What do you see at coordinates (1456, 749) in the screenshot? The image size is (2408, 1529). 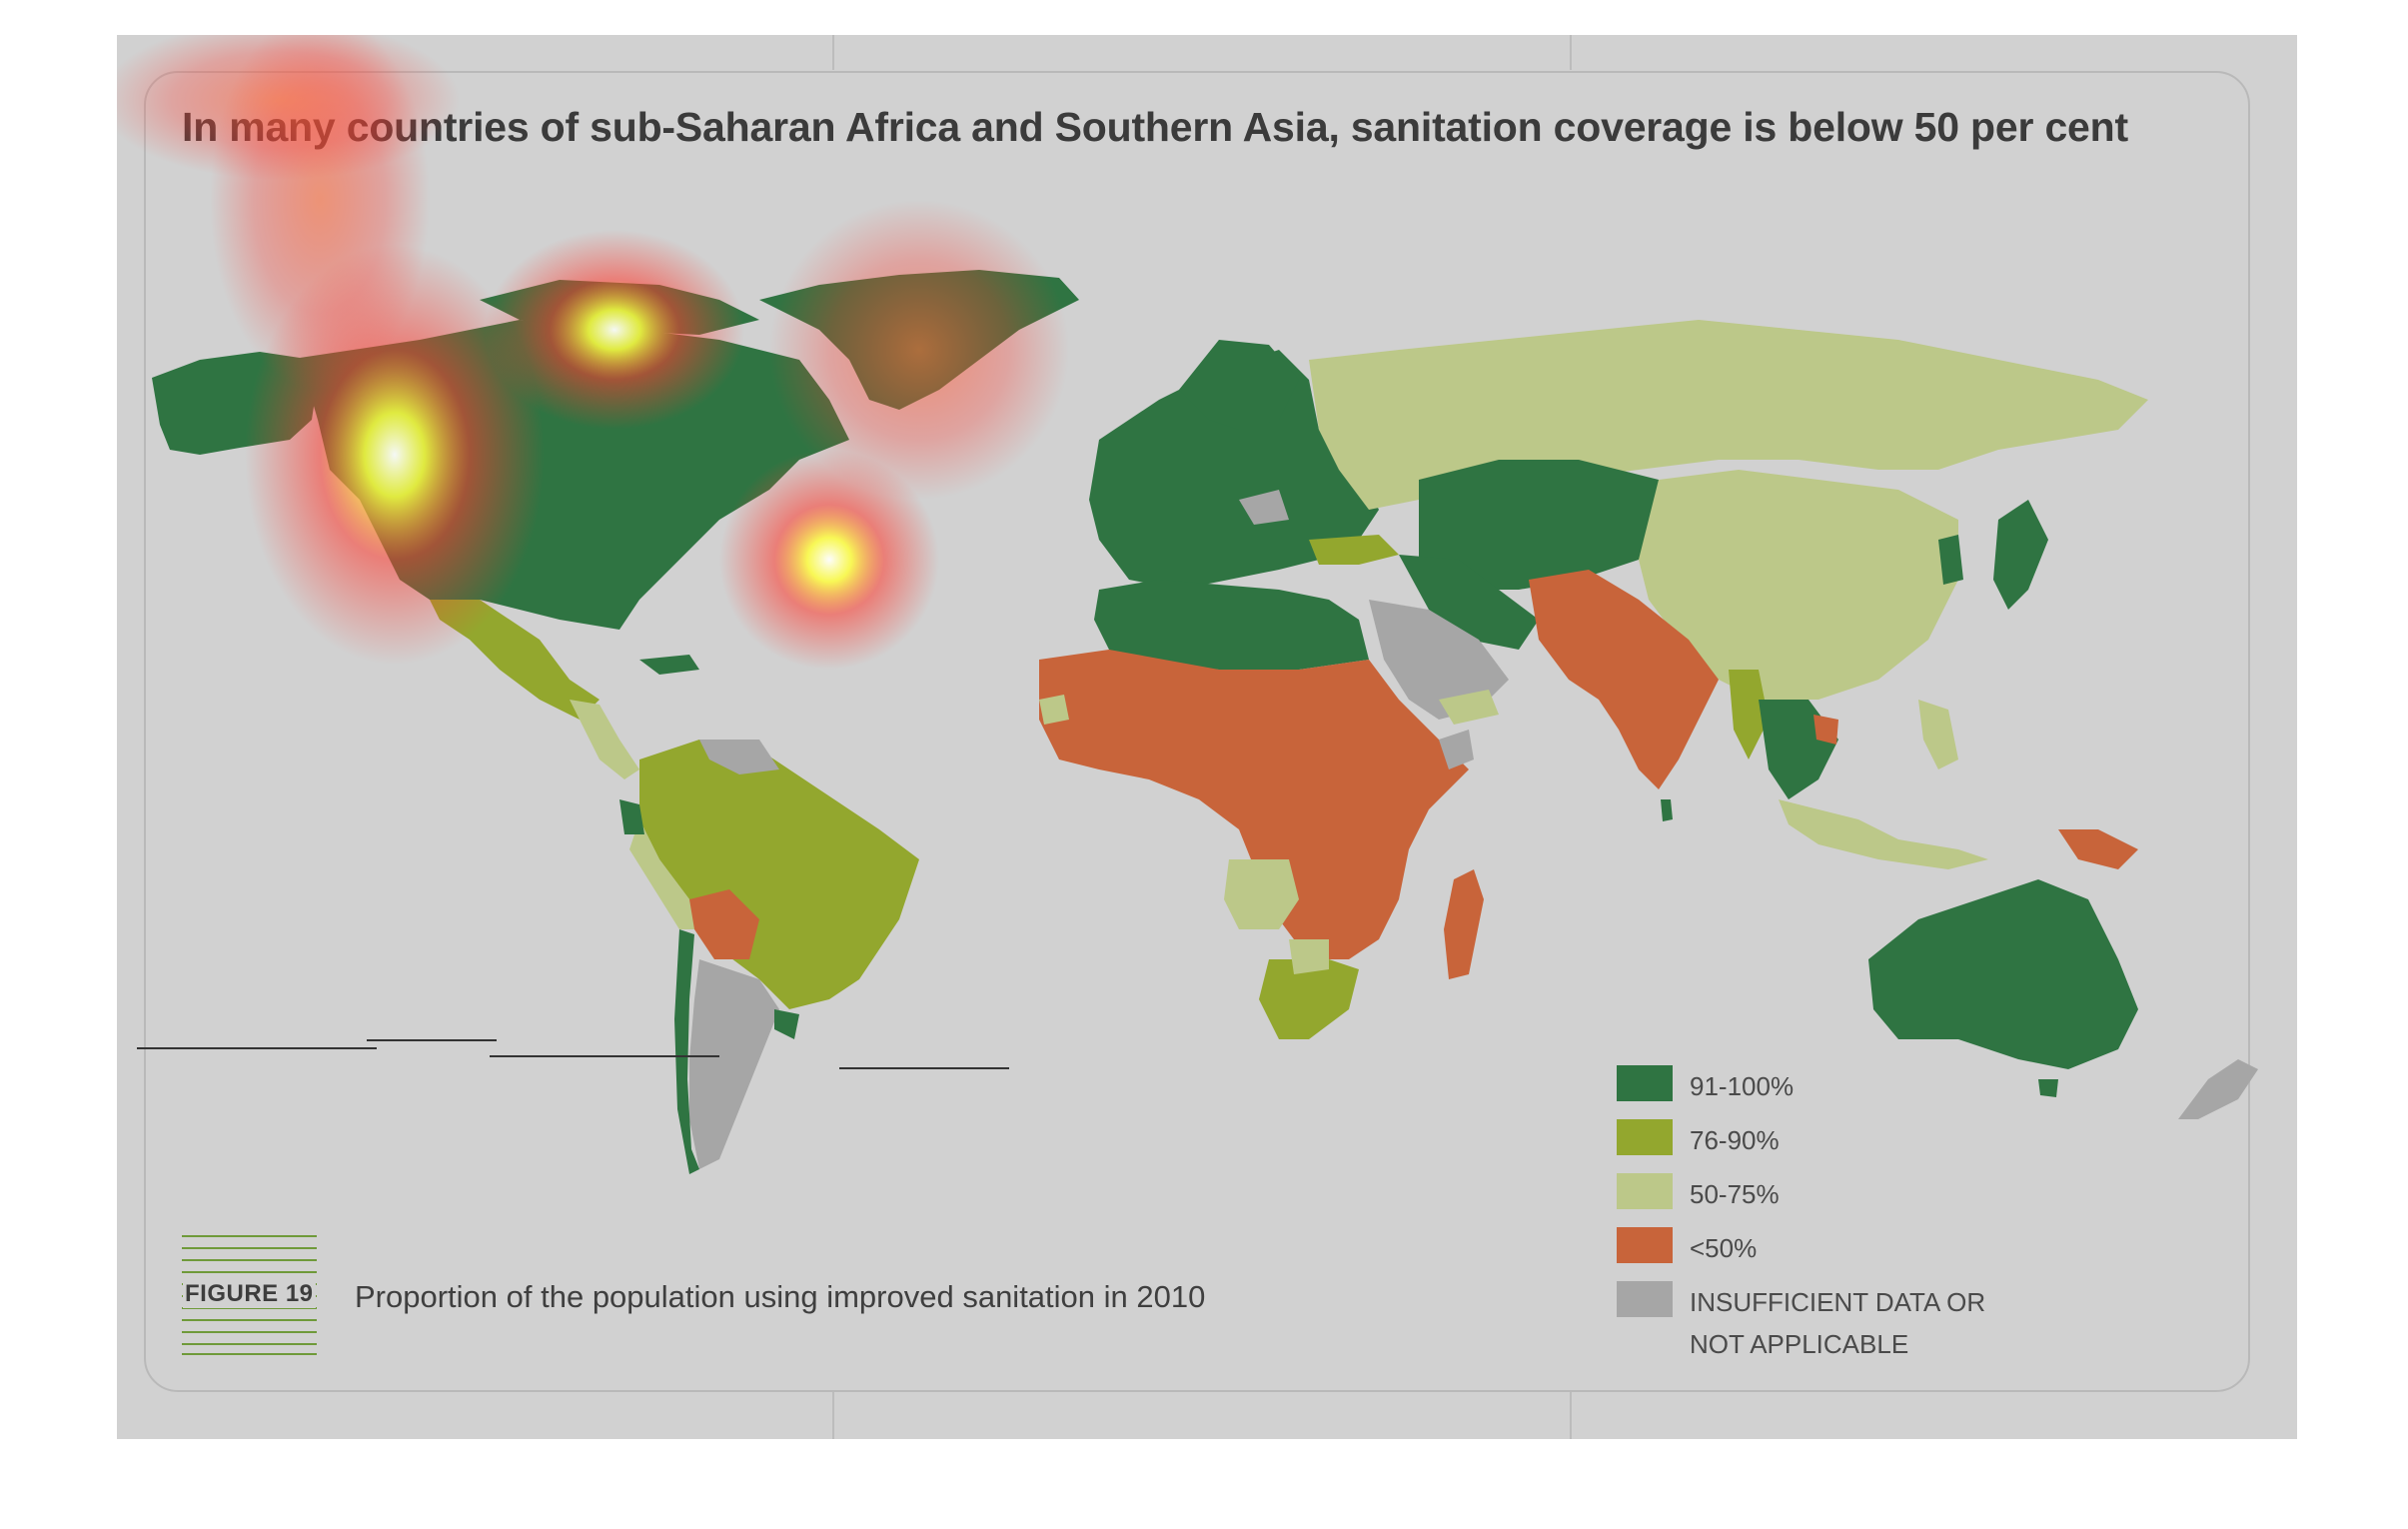 I see `region-somalia` at bounding box center [1456, 749].